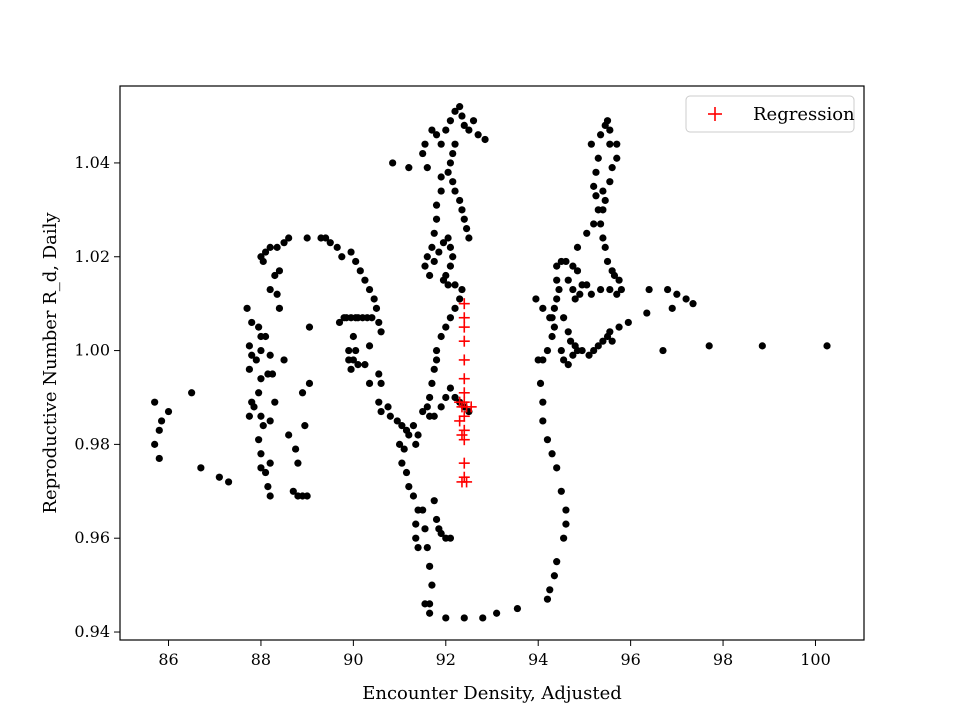  What do you see at coordinates (92, 350) in the screenshot?
I see `y-tick-label: 1.00` at bounding box center [92, 350].